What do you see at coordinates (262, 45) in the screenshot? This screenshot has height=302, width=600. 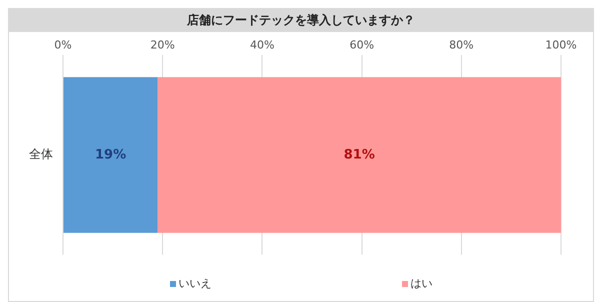 I see `x-tick-label: 40%` at bounding box center [262, 45].